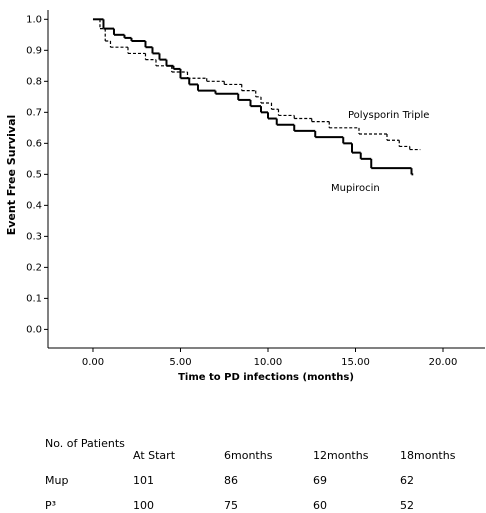  What do you see at coordinates (231, 480) in the screenshot?
I see `table-cell: 86` at bounding box center [231, 480].